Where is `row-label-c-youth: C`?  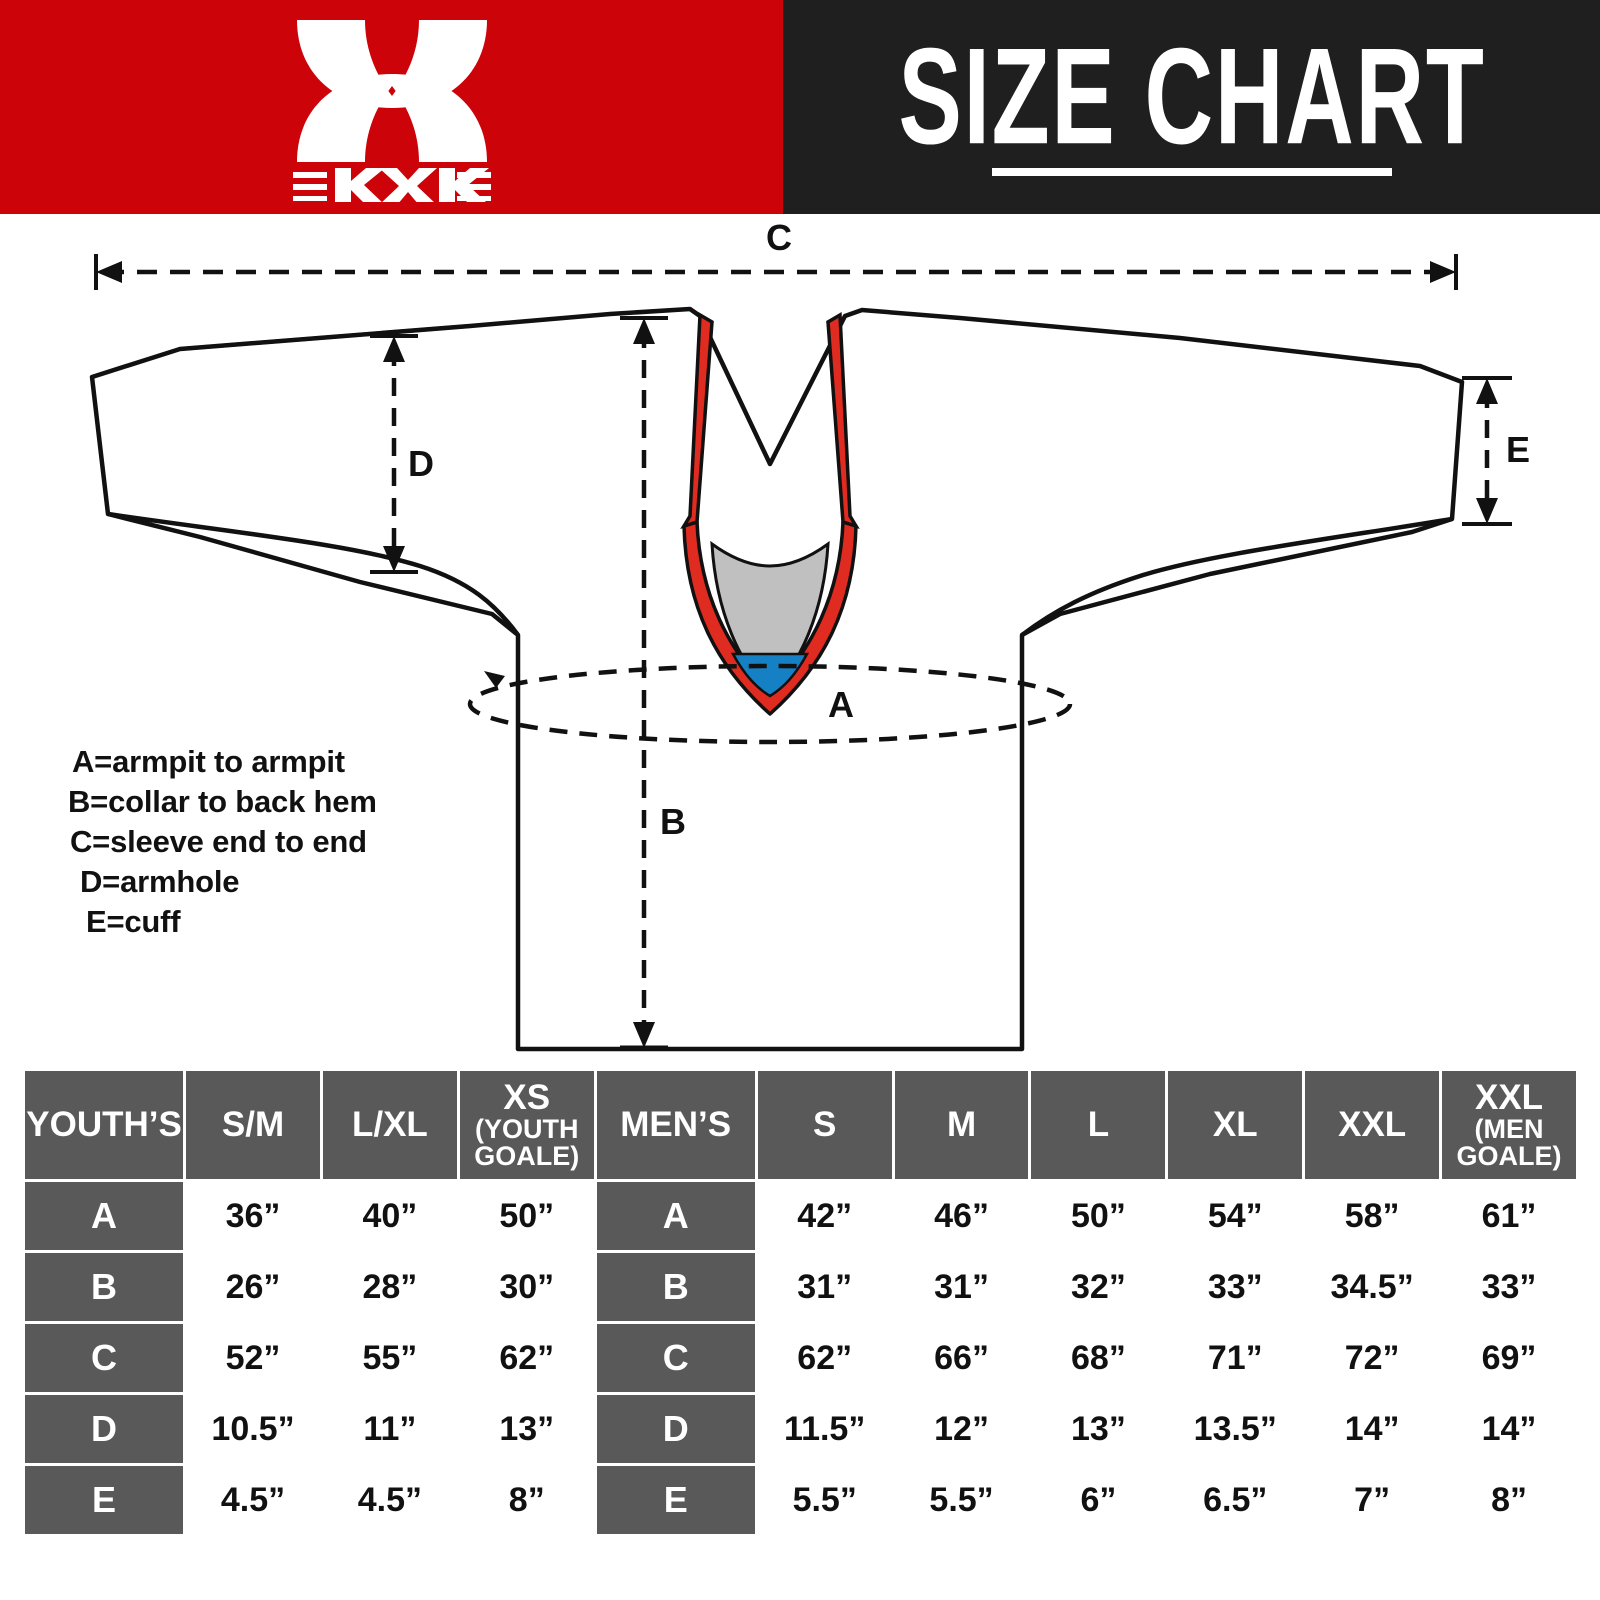 row-label-c-youth: C is located at coordinates (104, 1358).